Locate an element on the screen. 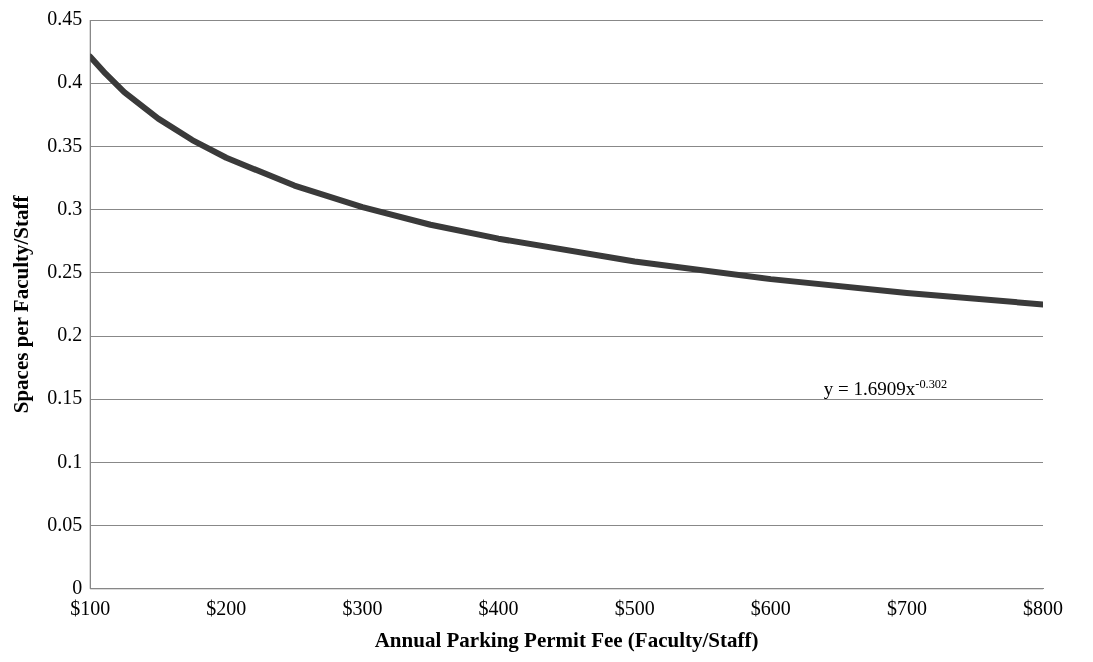 Image resolution: width=1093 pixels, height=662 pixels. x-tick-label: $400 is located at coordinates (498, 608).